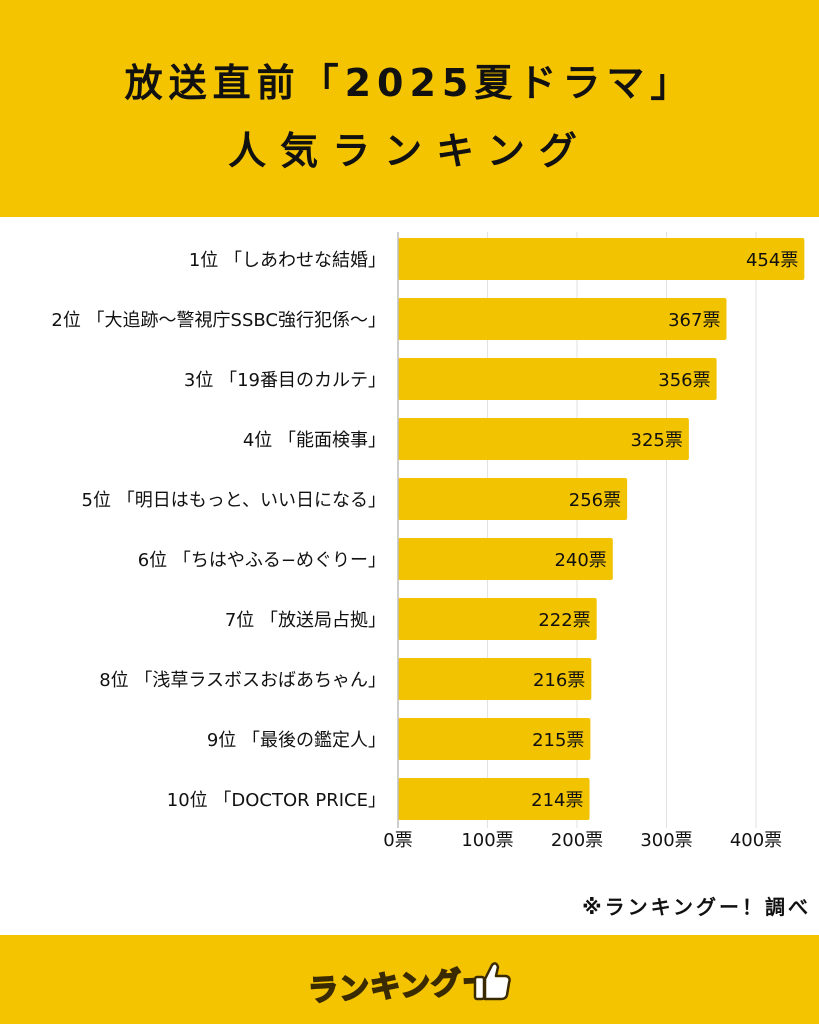  Describe the element at coordinates (409, 151) in the screenshot. I see `page-title-line2: 人気ランキング` at that location.